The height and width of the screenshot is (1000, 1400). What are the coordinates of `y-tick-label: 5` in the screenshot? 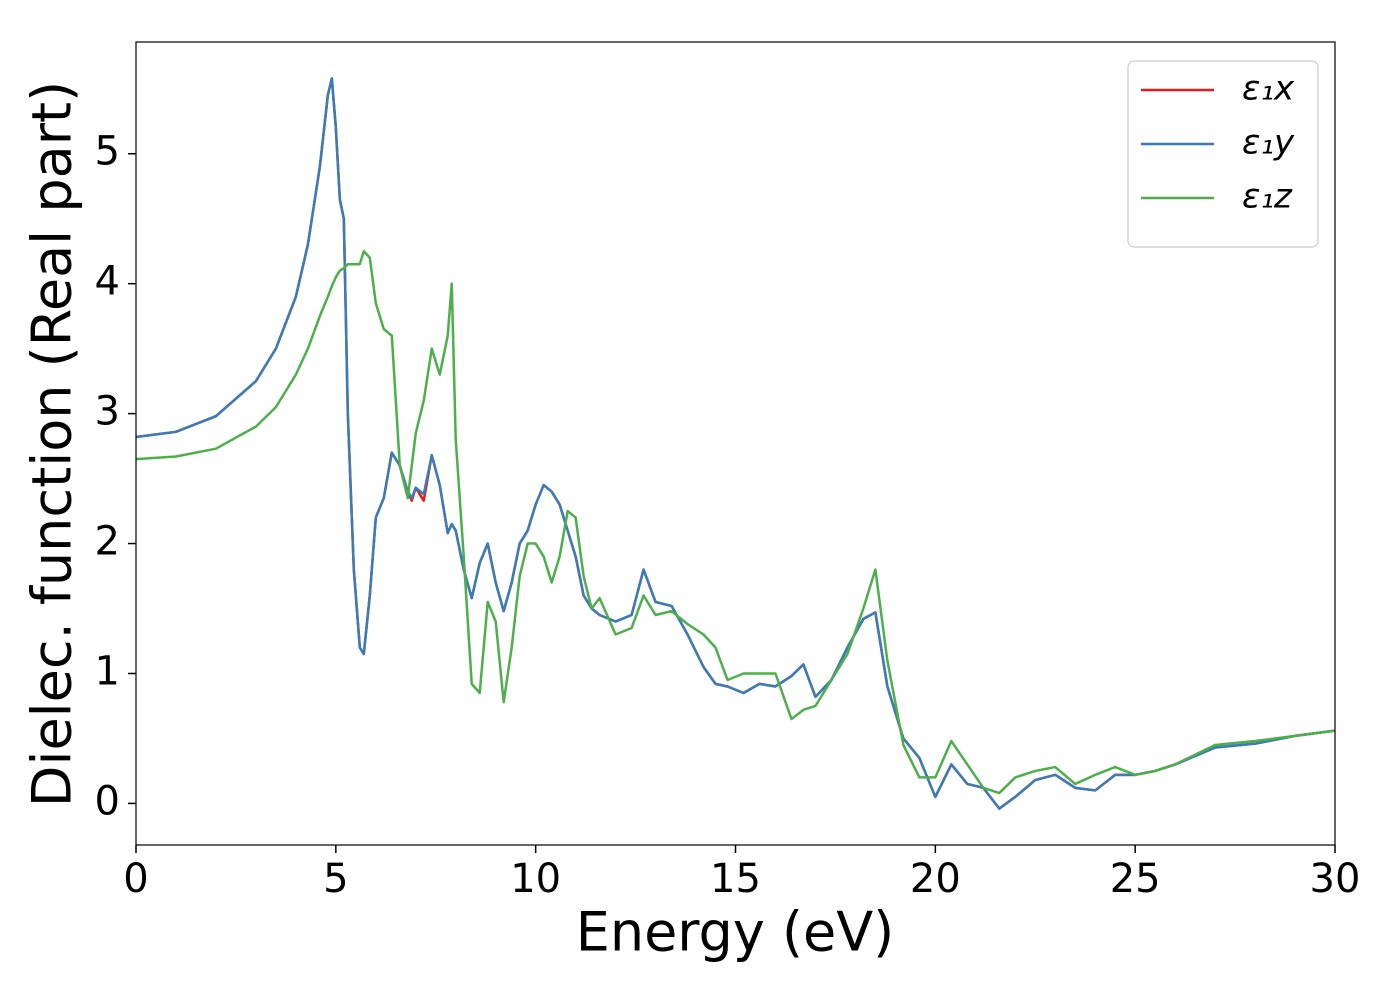 It's located at (107, 152).